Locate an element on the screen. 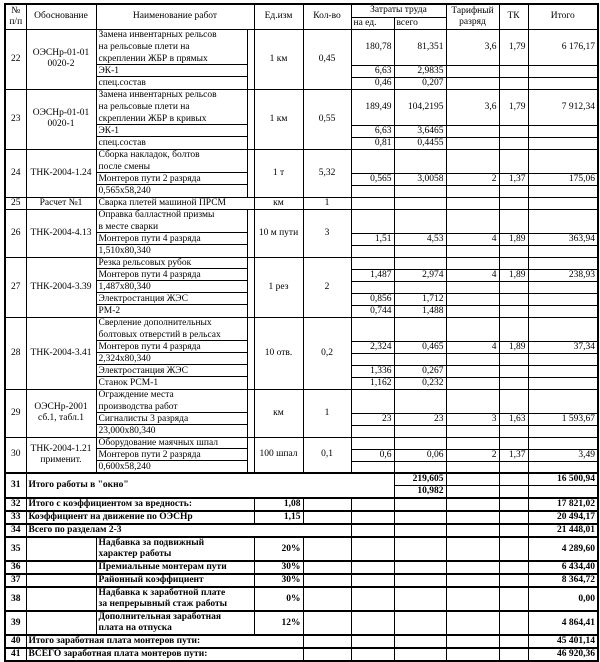 This screenshot has height=662, width=600. labor-total: 0,06 is located at coordinates (420, 455).